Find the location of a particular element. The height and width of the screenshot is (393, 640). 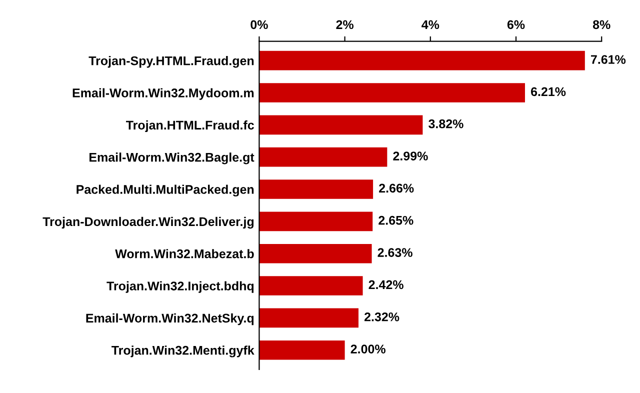

y-tick-label: Trojan-Spy.HTML.Fraud.gen is located at coordinates (171, 62).